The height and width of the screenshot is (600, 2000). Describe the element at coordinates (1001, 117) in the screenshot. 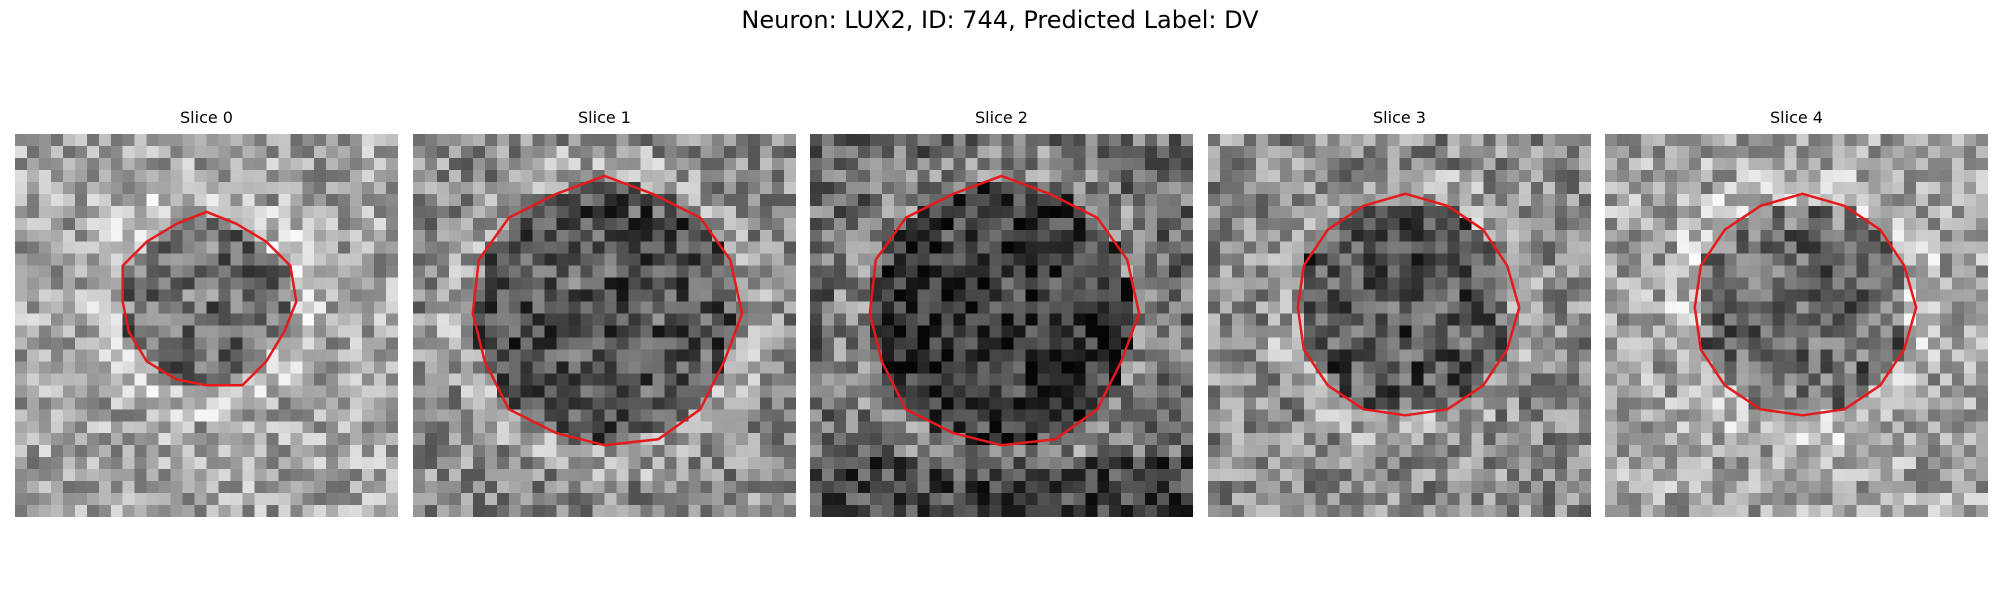

I see `slice-title-2: Slice 2` at that location.